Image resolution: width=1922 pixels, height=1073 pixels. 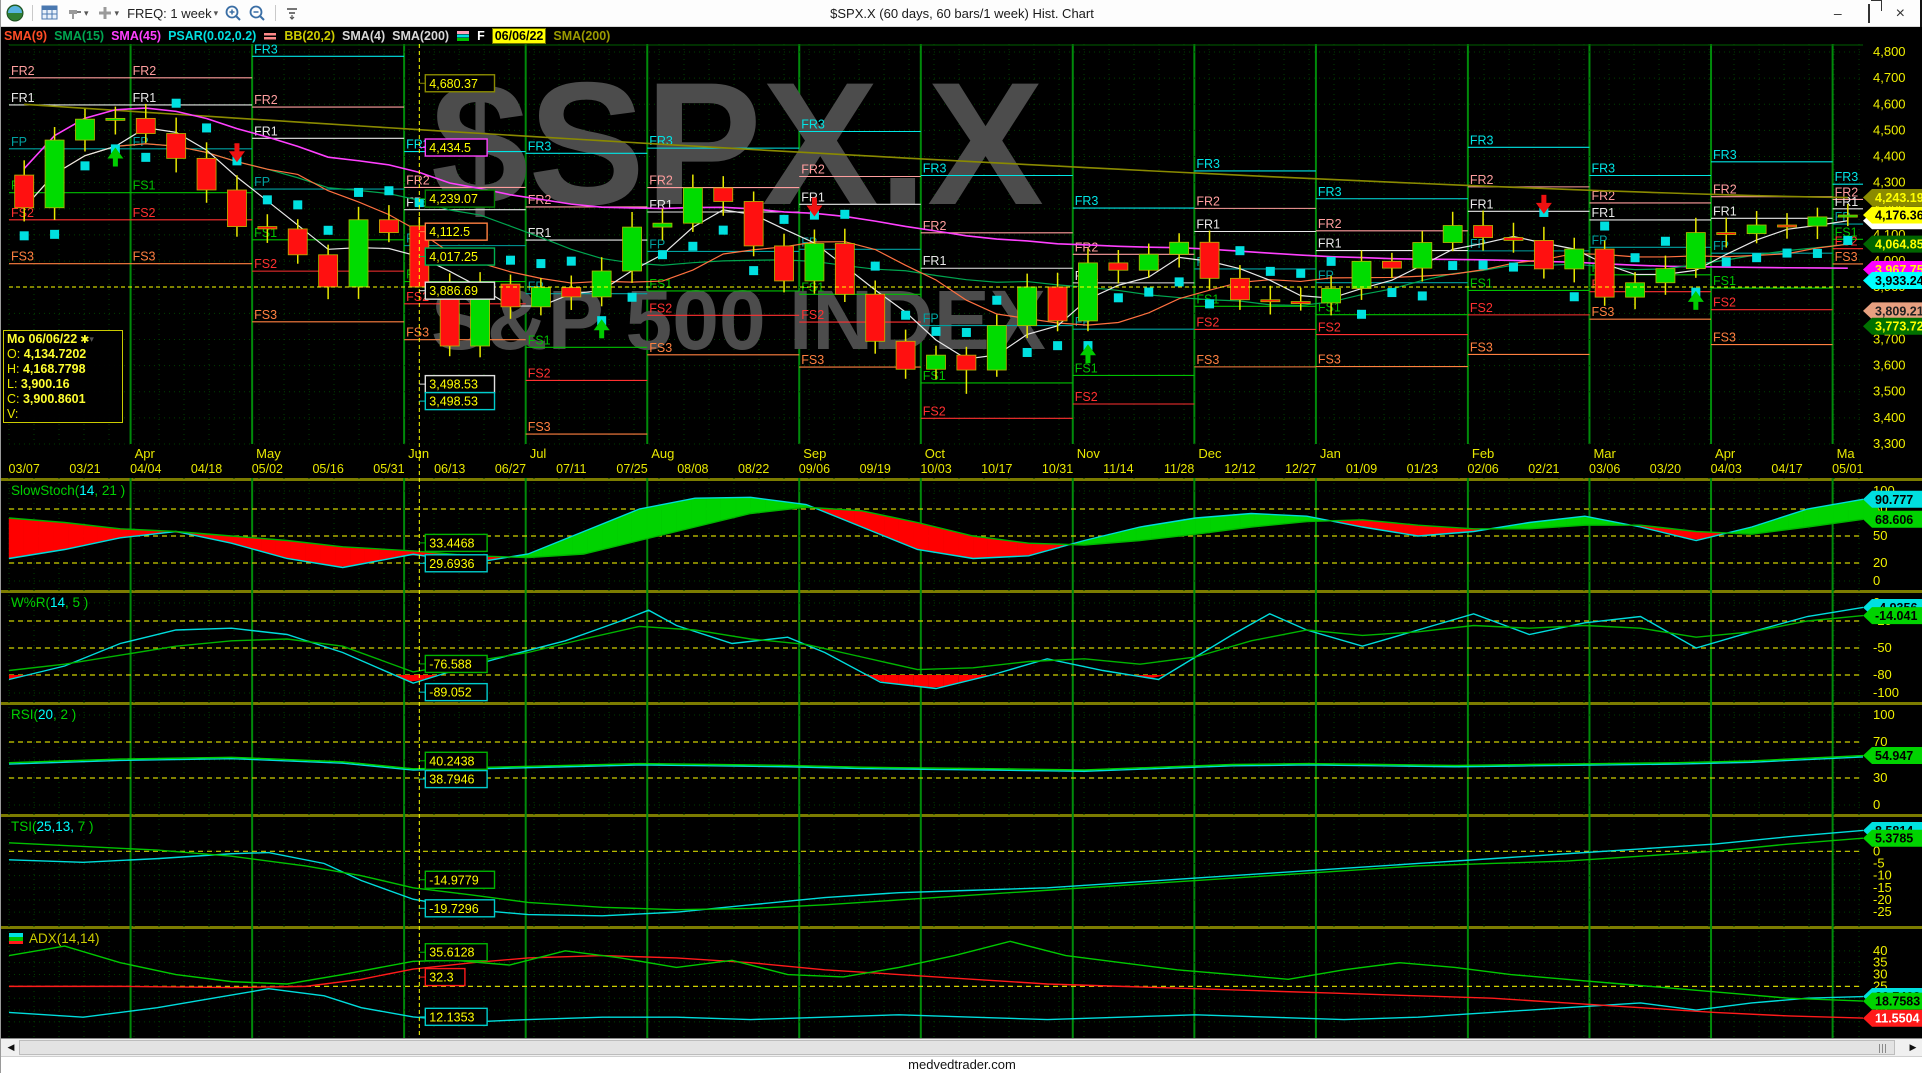 What do you see at coordinates (1921, 13) in the screenshot?
I see `window-edge` at bounding box center [1921, 13].